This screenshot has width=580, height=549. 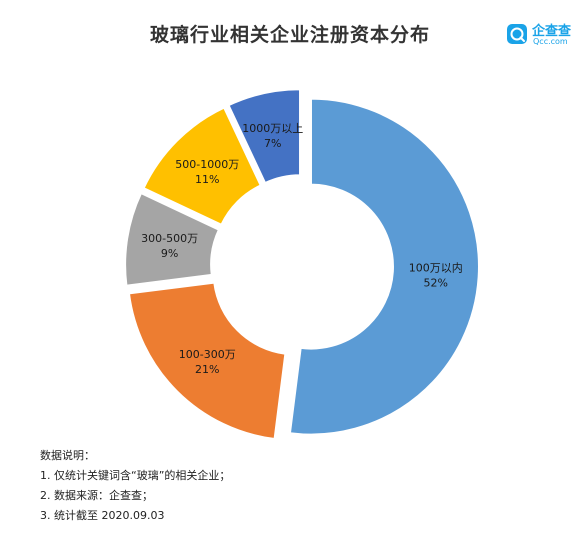 I want to click on qcc-logo: 企查查 Qcc.com, so click(x=542, y=35).